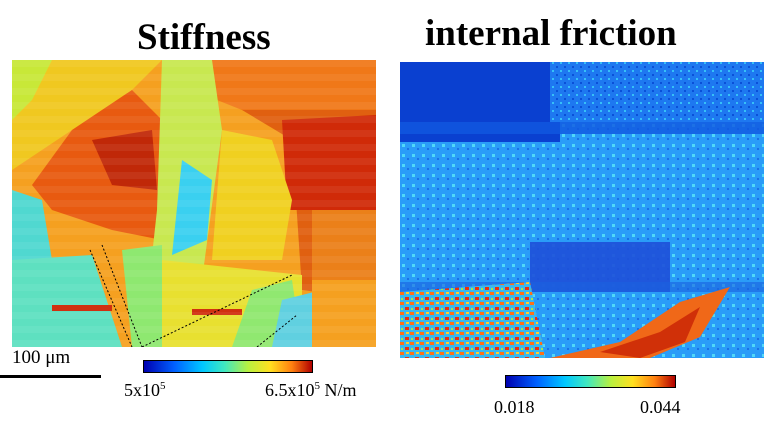 The image size is (768, 424). I want to click on internal-friction-title: internal friction, so click(551, 33).